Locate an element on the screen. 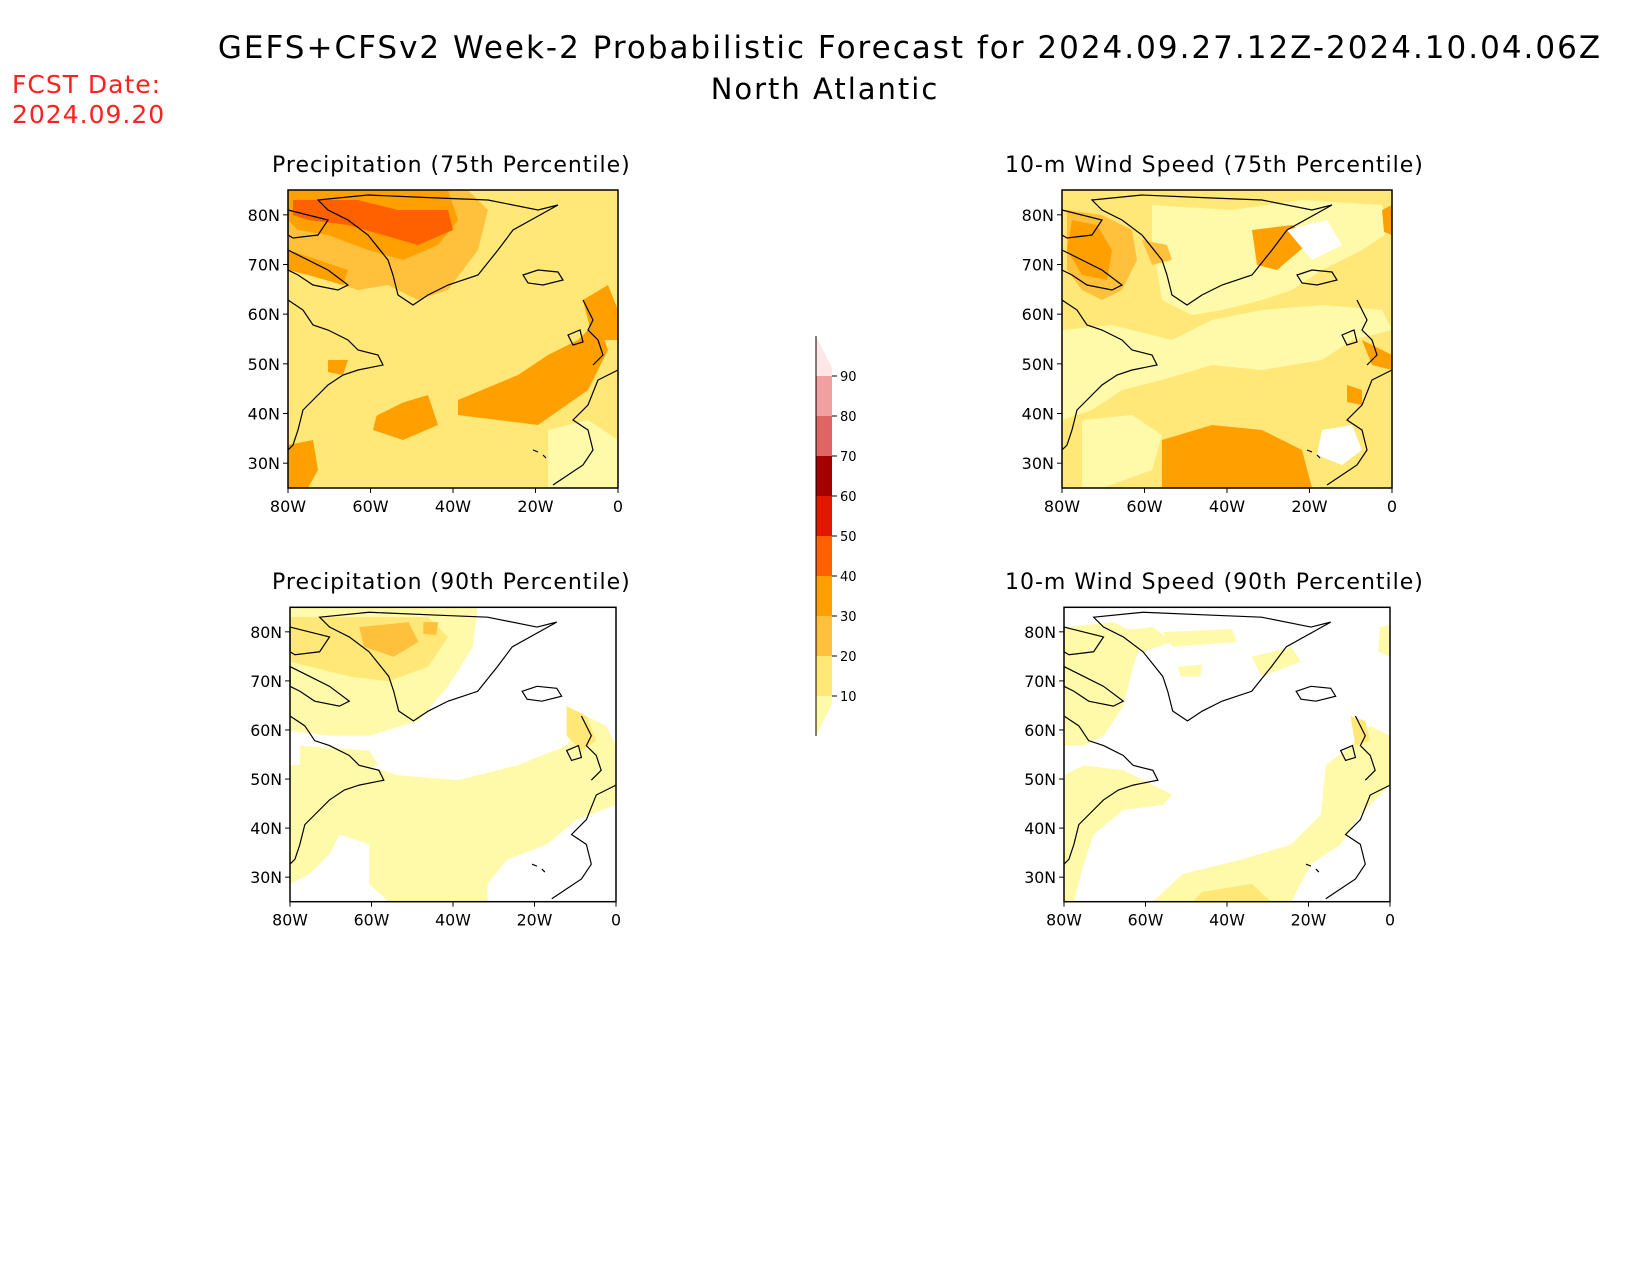 The height and width of the screenshot is (1275, 1650). colorbar-label: 50 is located at coordinates (848, 537).